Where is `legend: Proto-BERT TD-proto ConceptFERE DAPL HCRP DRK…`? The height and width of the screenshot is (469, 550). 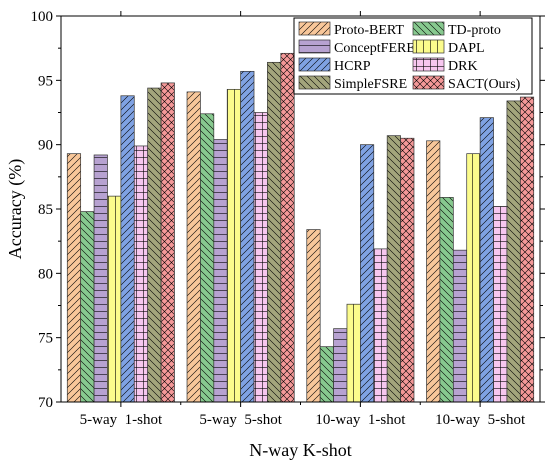
legend: Proto-BERT TD-proto ConceptFERE DAPL HCRP DRK… is located at coordinates (413, 56).